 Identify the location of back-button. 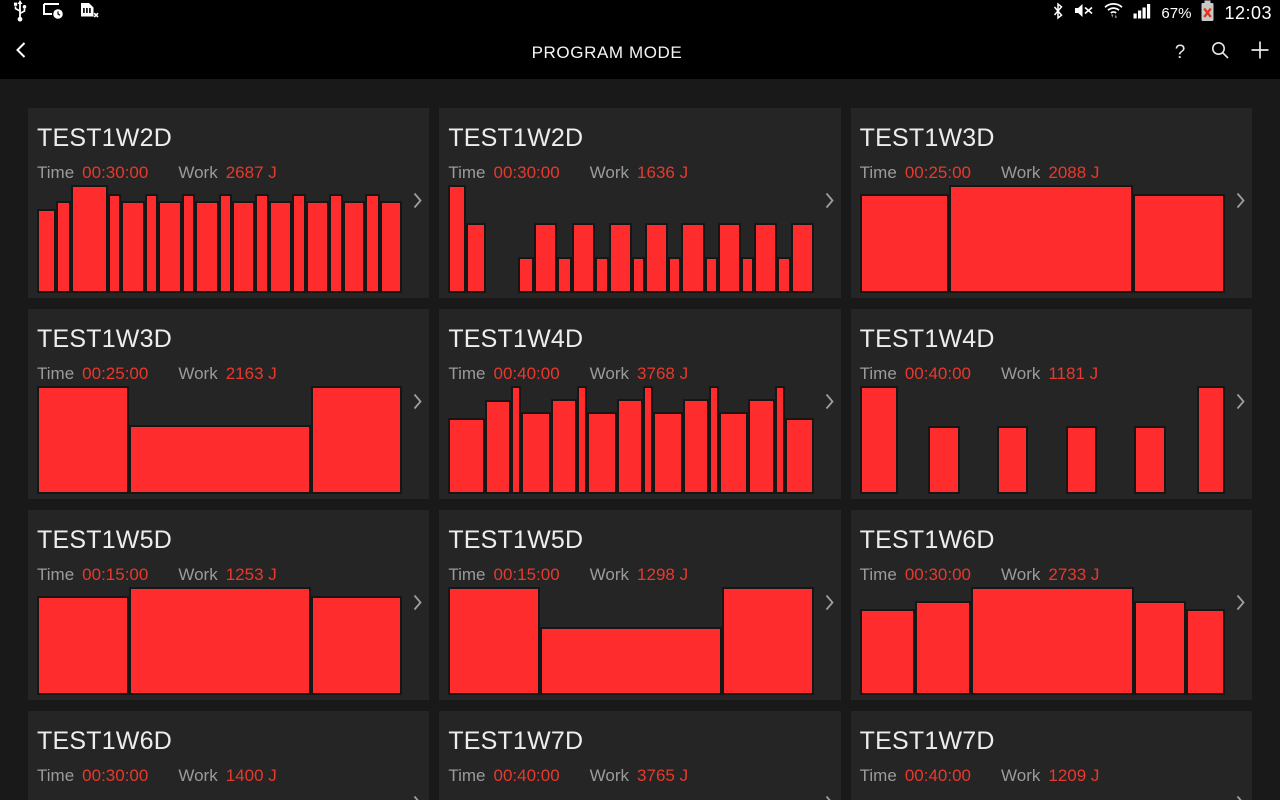
(22, 52).